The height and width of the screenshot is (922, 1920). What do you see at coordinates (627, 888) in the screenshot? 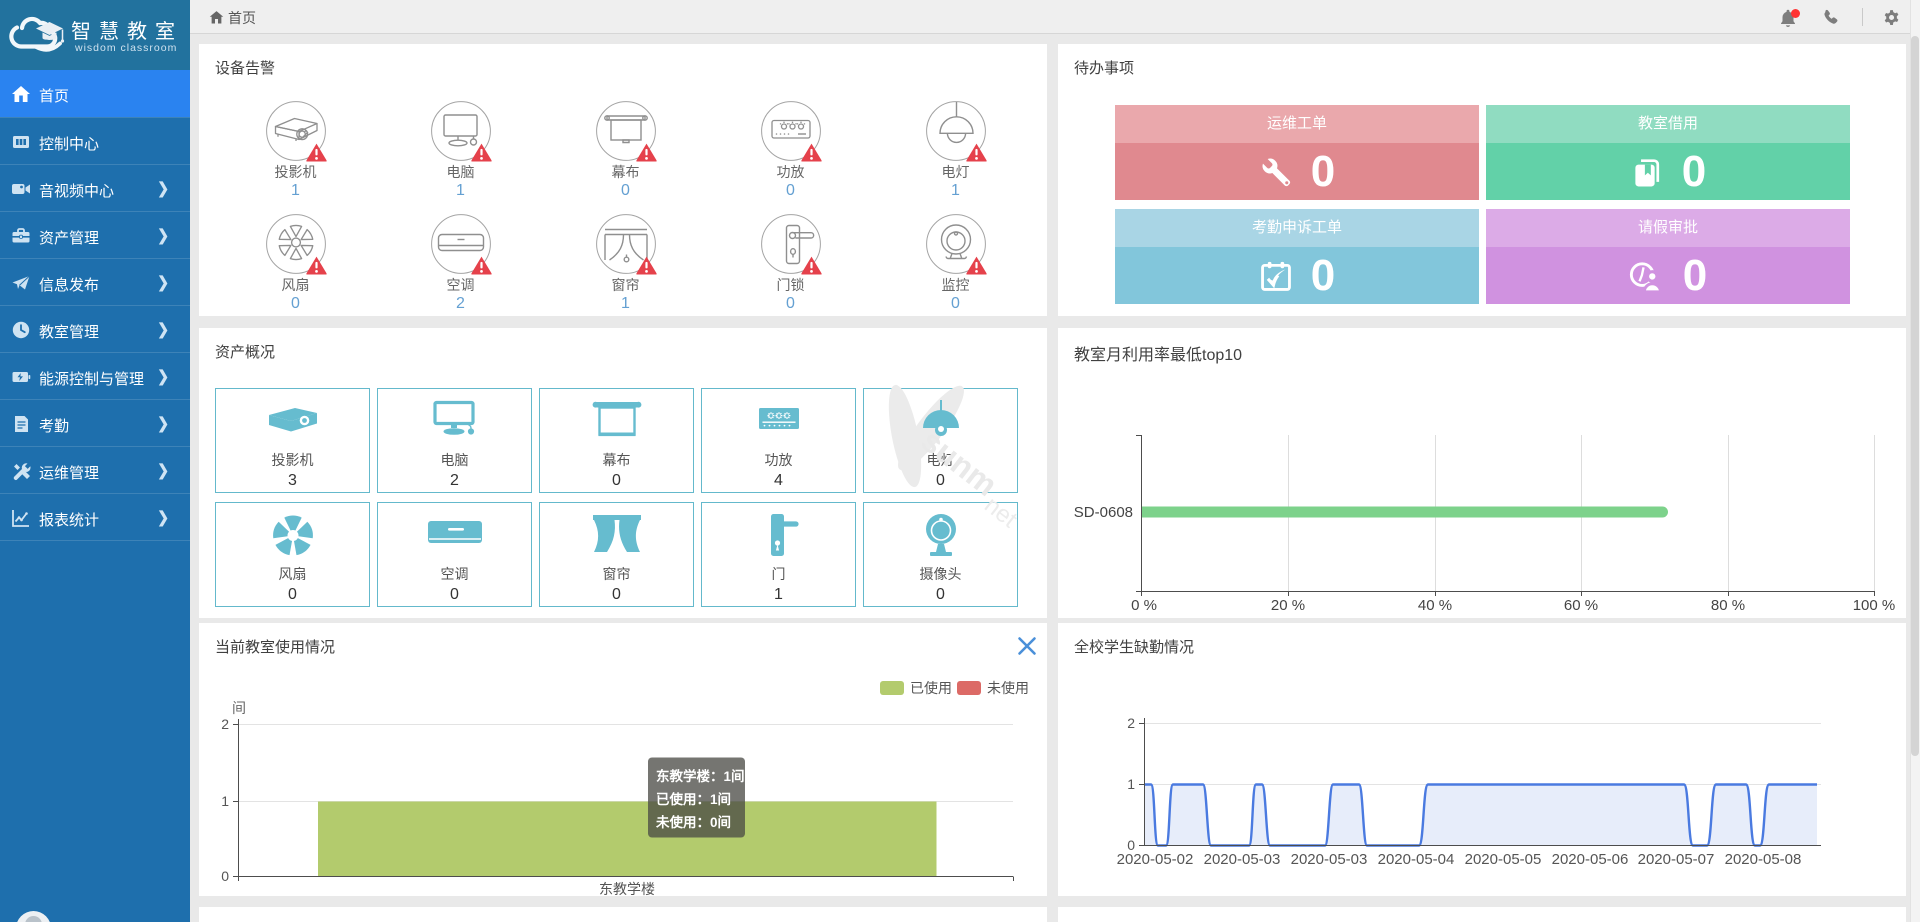
I see `svg-text: 东教学楼` at bounding box center [627, 888].